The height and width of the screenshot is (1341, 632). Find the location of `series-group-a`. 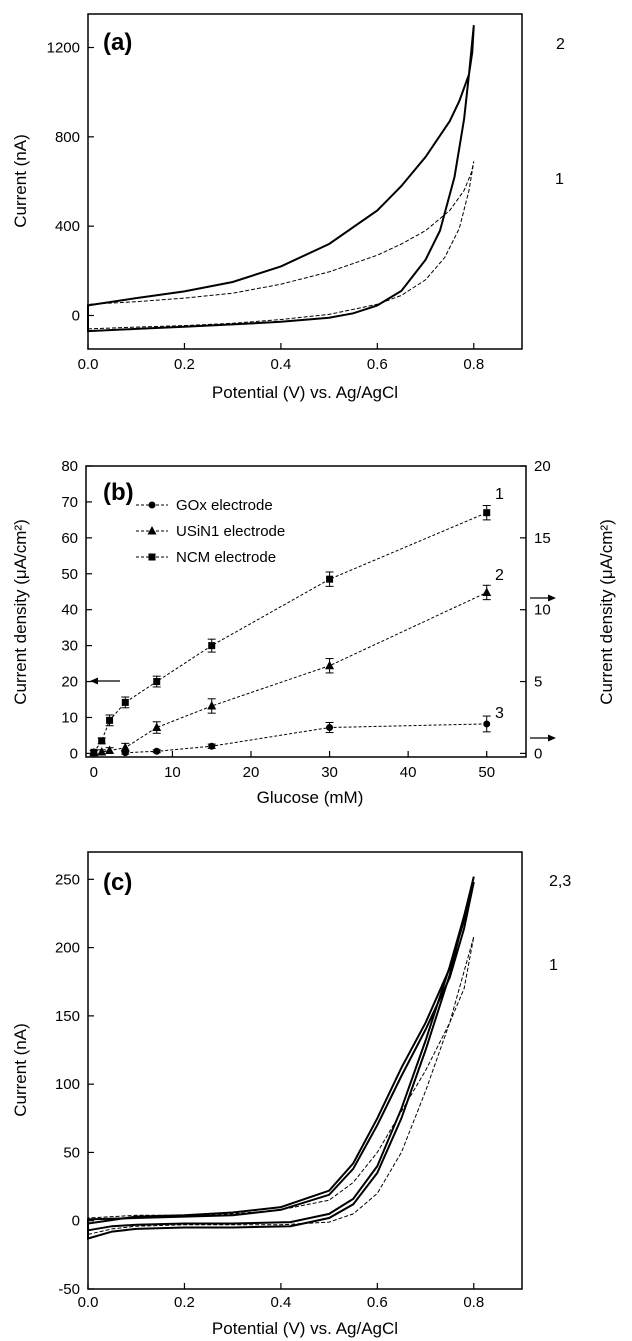

series-group-a is located at coordinates (281, 179).